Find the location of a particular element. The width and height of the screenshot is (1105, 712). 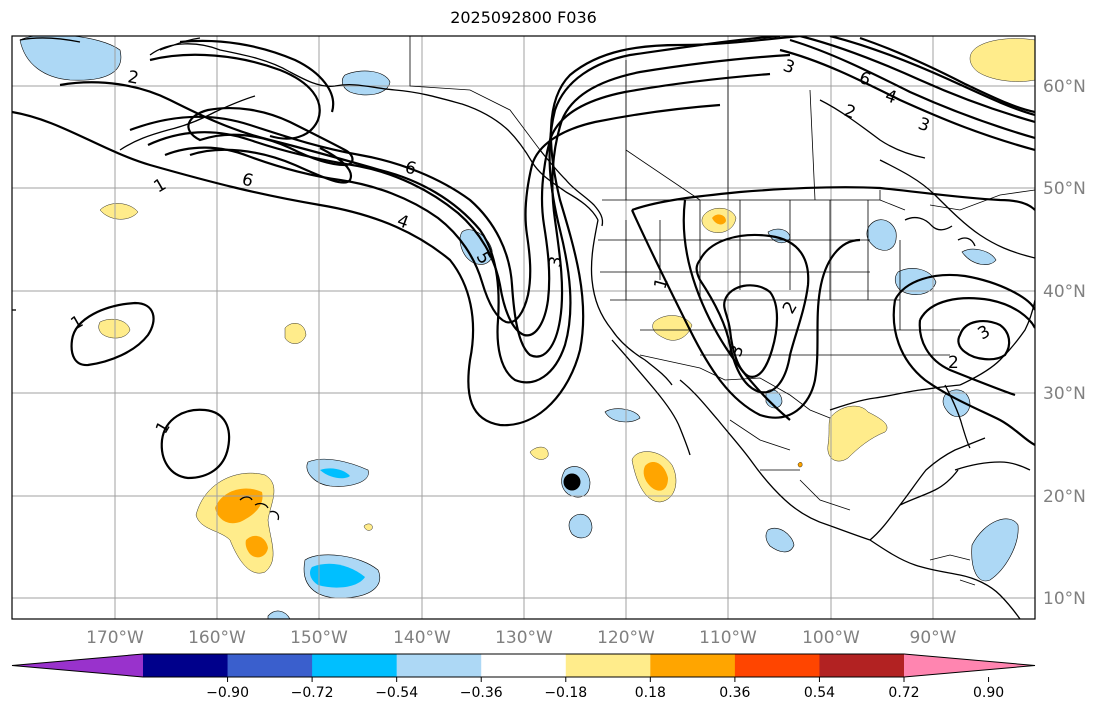

fill-patch-pac-yellow3 is located at coordinates (295, 333).